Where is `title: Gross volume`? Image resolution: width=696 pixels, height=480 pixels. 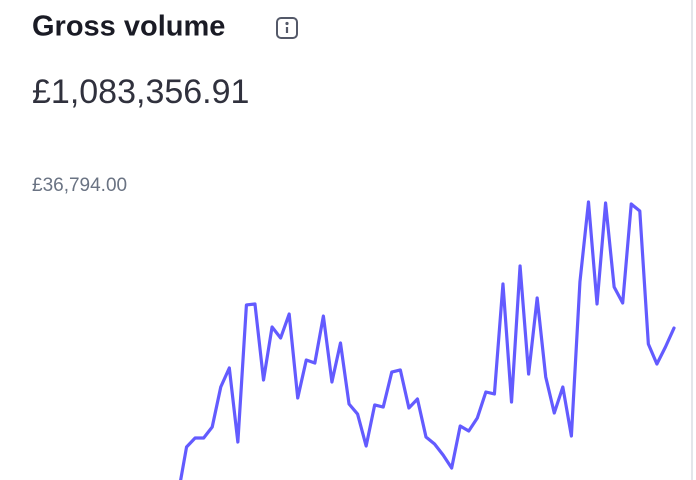 title: Gross volume is located at coordinates (128, 27).